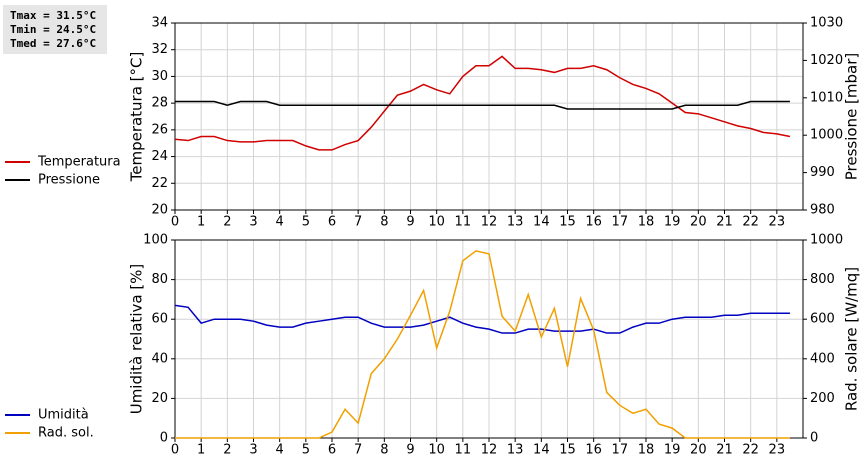  Describe the element at coordinates (159, 156) in the screenshot. I see `y-tick-label: 24` at that location.